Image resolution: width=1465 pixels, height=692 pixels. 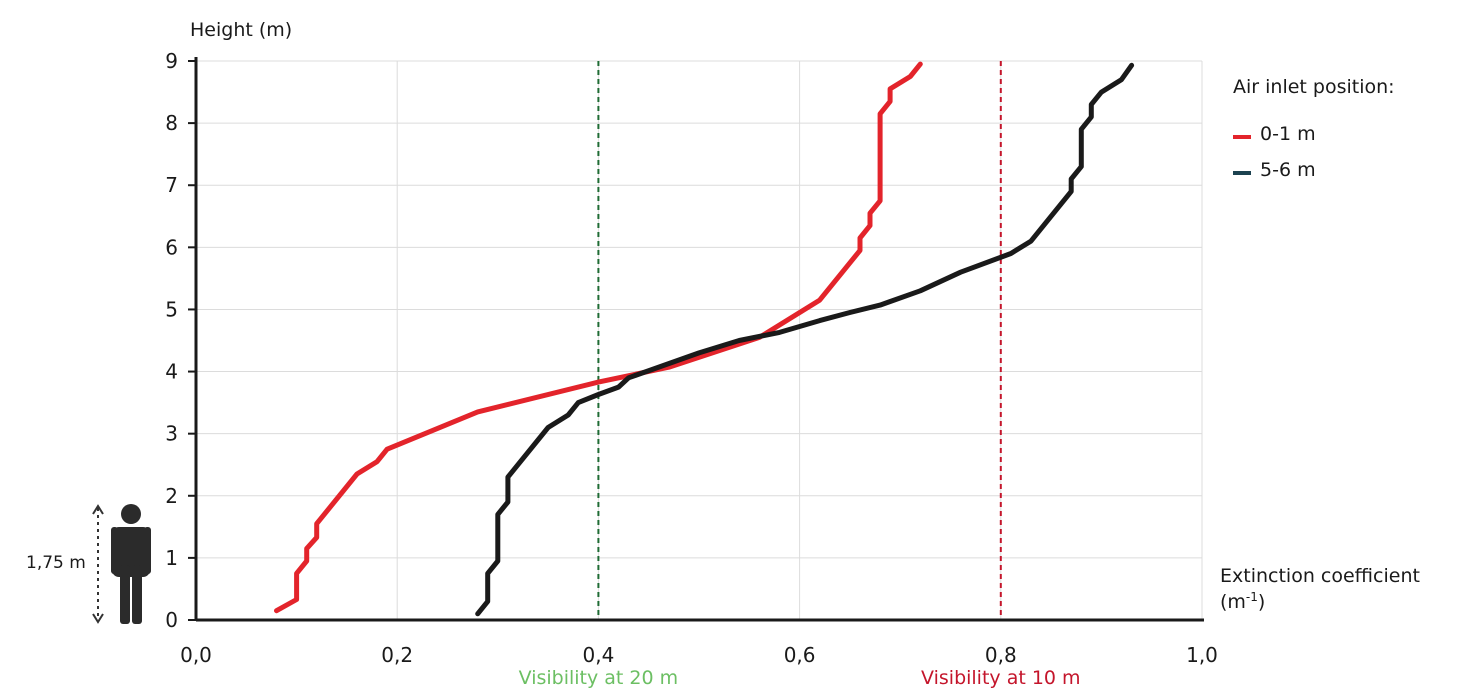 What do you see at coordinates (800, 655) in the screenshot?
I see `x-tick-label: 0,6` at bounding box center [800, 655].